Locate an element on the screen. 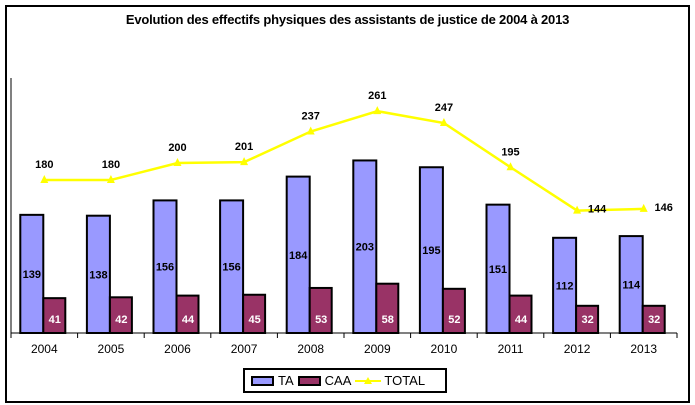 The height and width of the screenshot is (405, 695). label-caa-2007: 45 is located at coordinates (254, 320).